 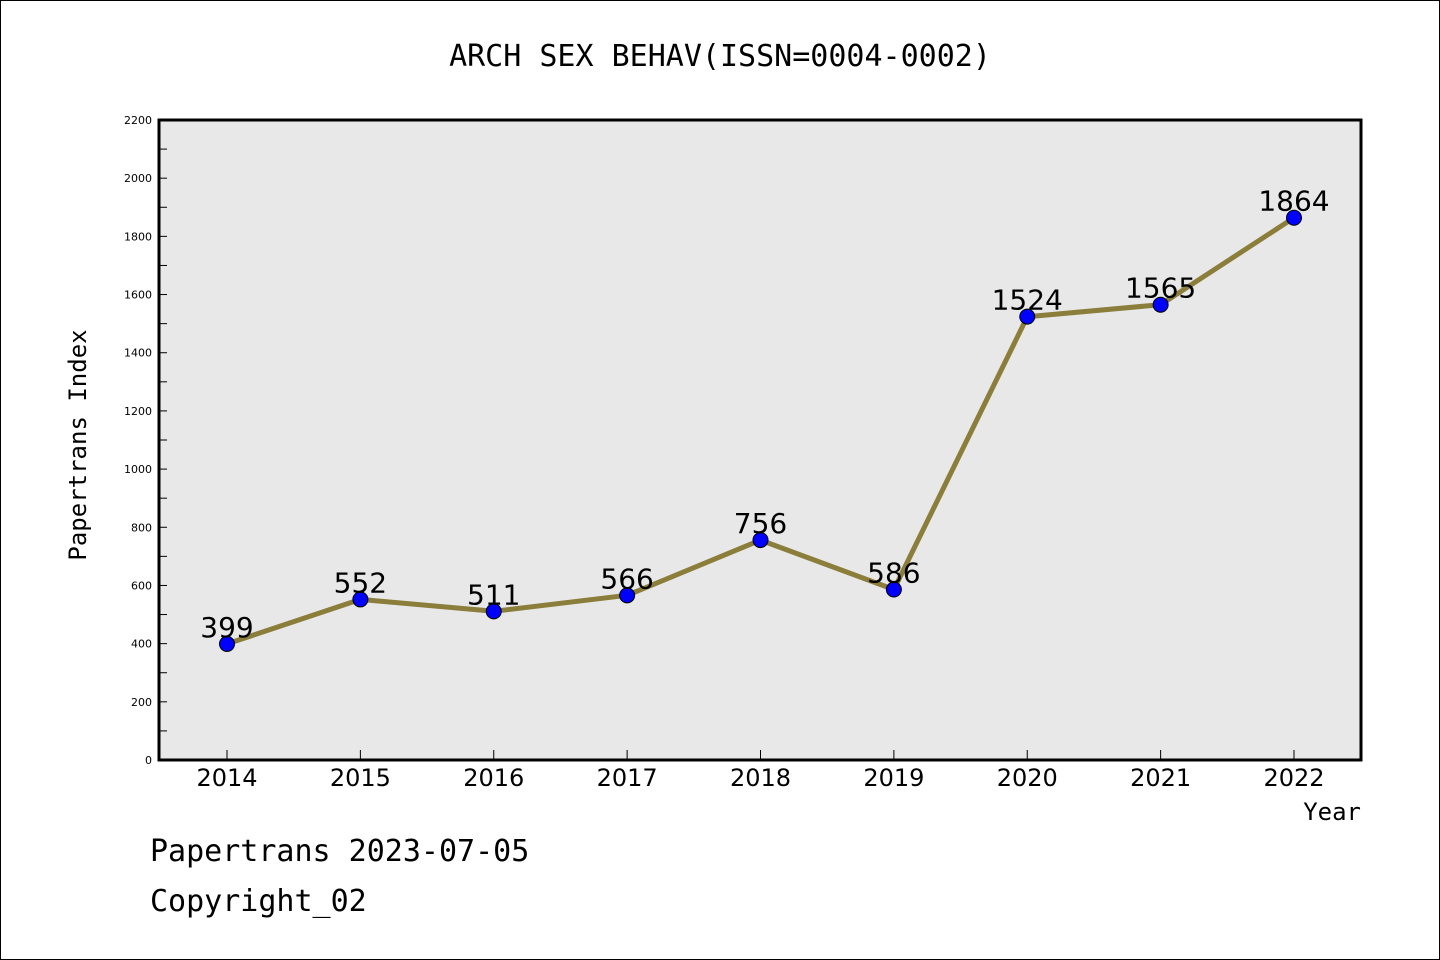 I want to click on data-label: 399, so click(x=226, y=627).